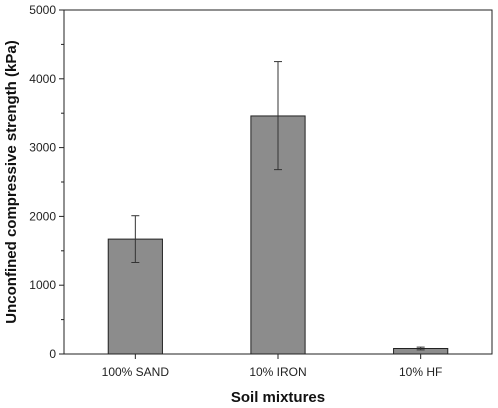  What do you see at coordinates (46, 182) in the screenshot?
I see `y-axis: 0 1000 2000 3000 4000 5000` at bounding box center [46, 182].